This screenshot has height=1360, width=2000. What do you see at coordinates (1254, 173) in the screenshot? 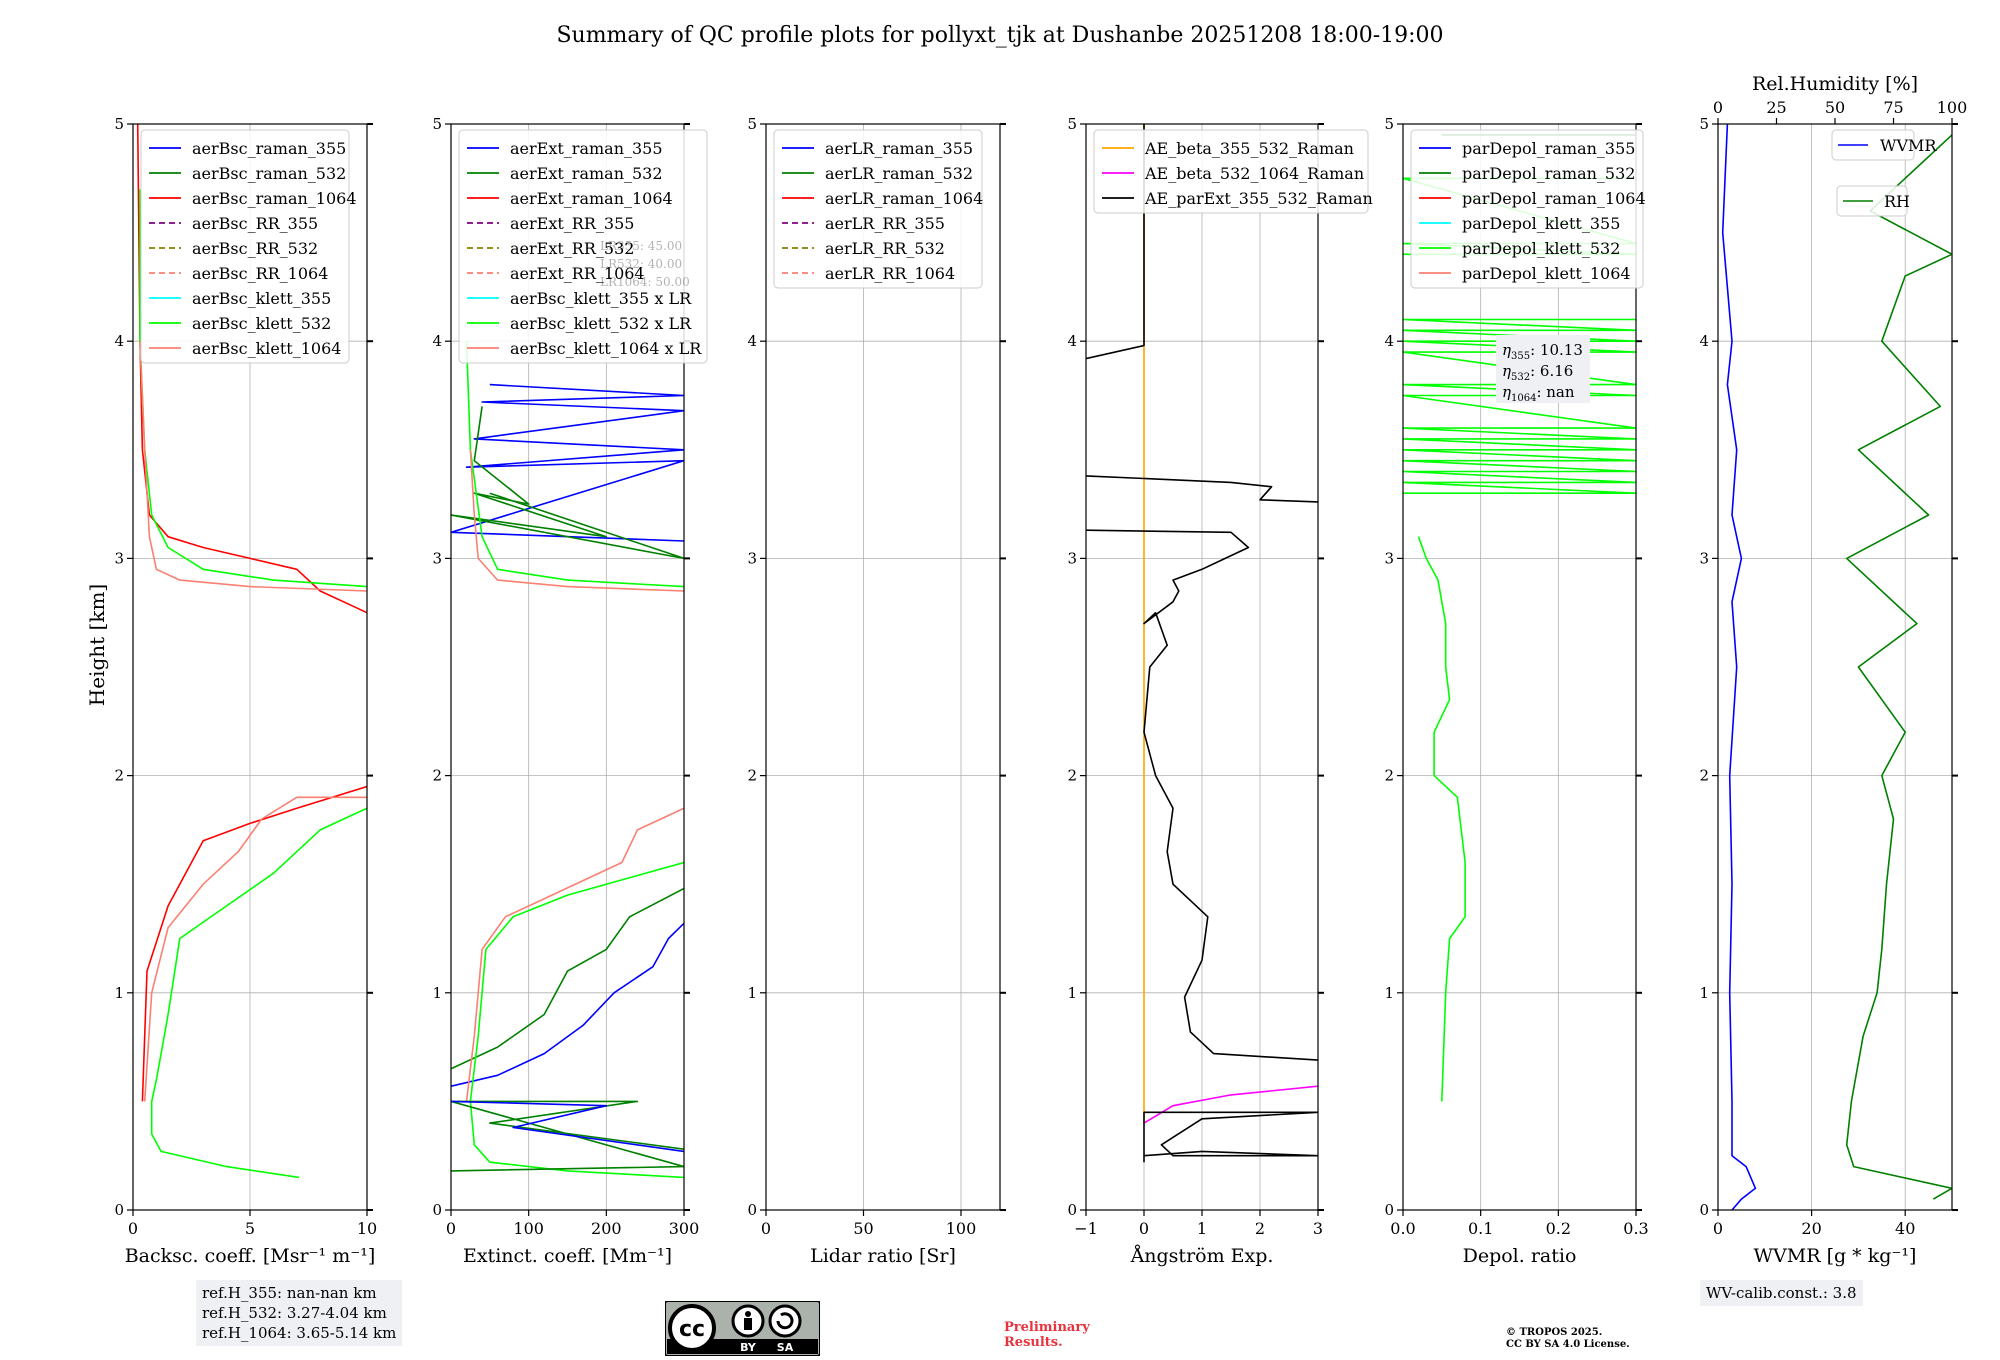
I see `legend-label: AE_beta_532_1064_Raman` at bounding box center [1254, 173].